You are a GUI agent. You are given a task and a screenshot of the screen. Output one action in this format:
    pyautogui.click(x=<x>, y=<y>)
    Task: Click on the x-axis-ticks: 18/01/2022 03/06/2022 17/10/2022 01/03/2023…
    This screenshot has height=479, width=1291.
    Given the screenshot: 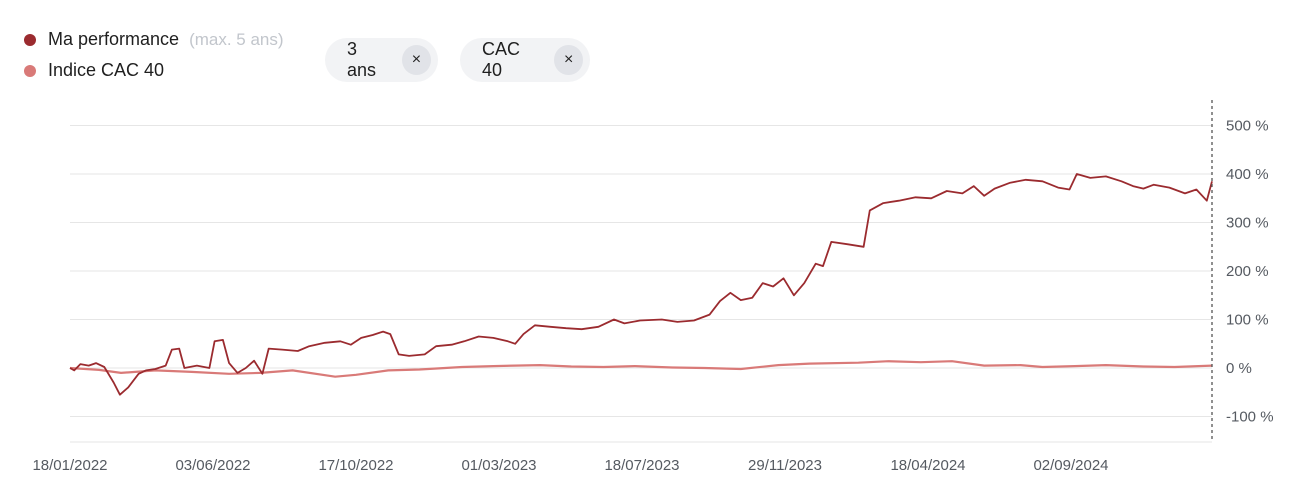 What is the action you would take?
    pyautogui.click(x=570, y=465)
    